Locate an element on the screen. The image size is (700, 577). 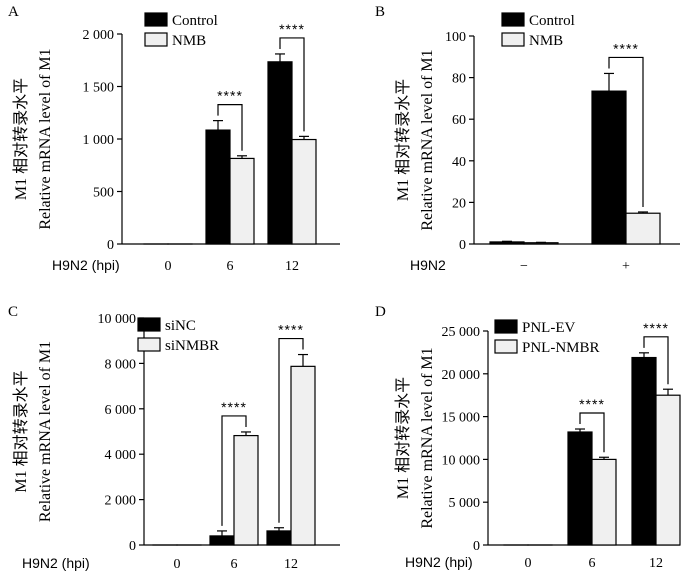
y-tick-label: 25 000 is located at coordinates (461, 332).